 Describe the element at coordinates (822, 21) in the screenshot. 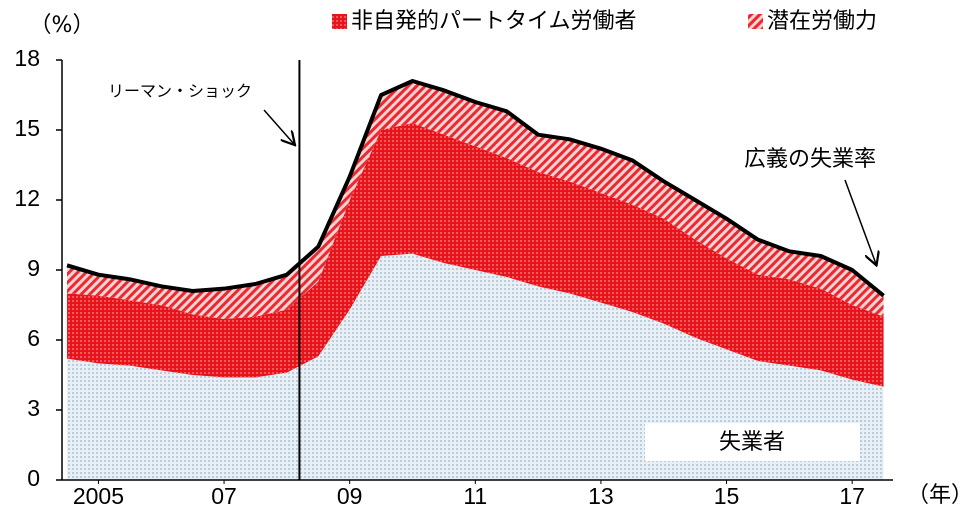

I see `legend-label: 潜在労働力` at that location.